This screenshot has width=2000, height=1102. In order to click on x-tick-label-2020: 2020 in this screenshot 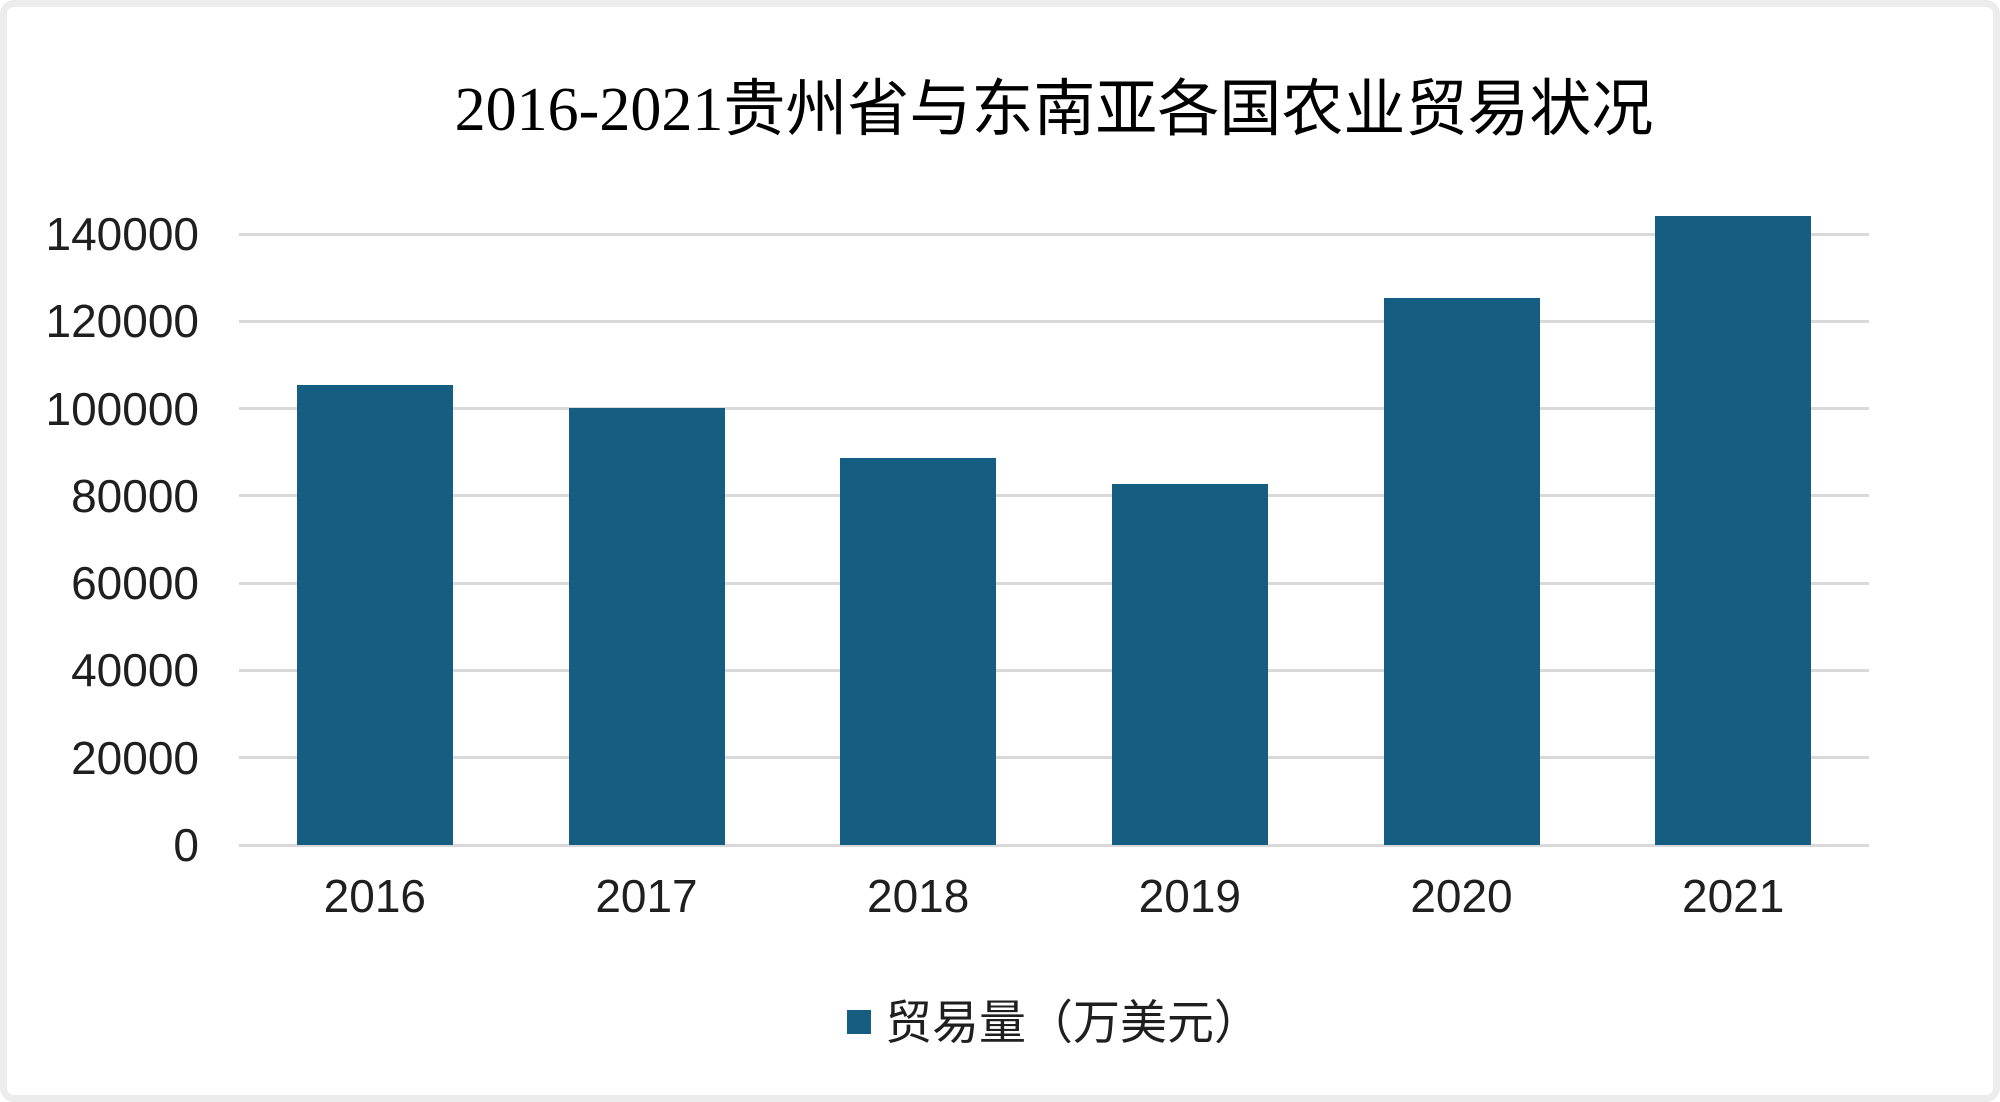, I will do `click(1461, 896)`.